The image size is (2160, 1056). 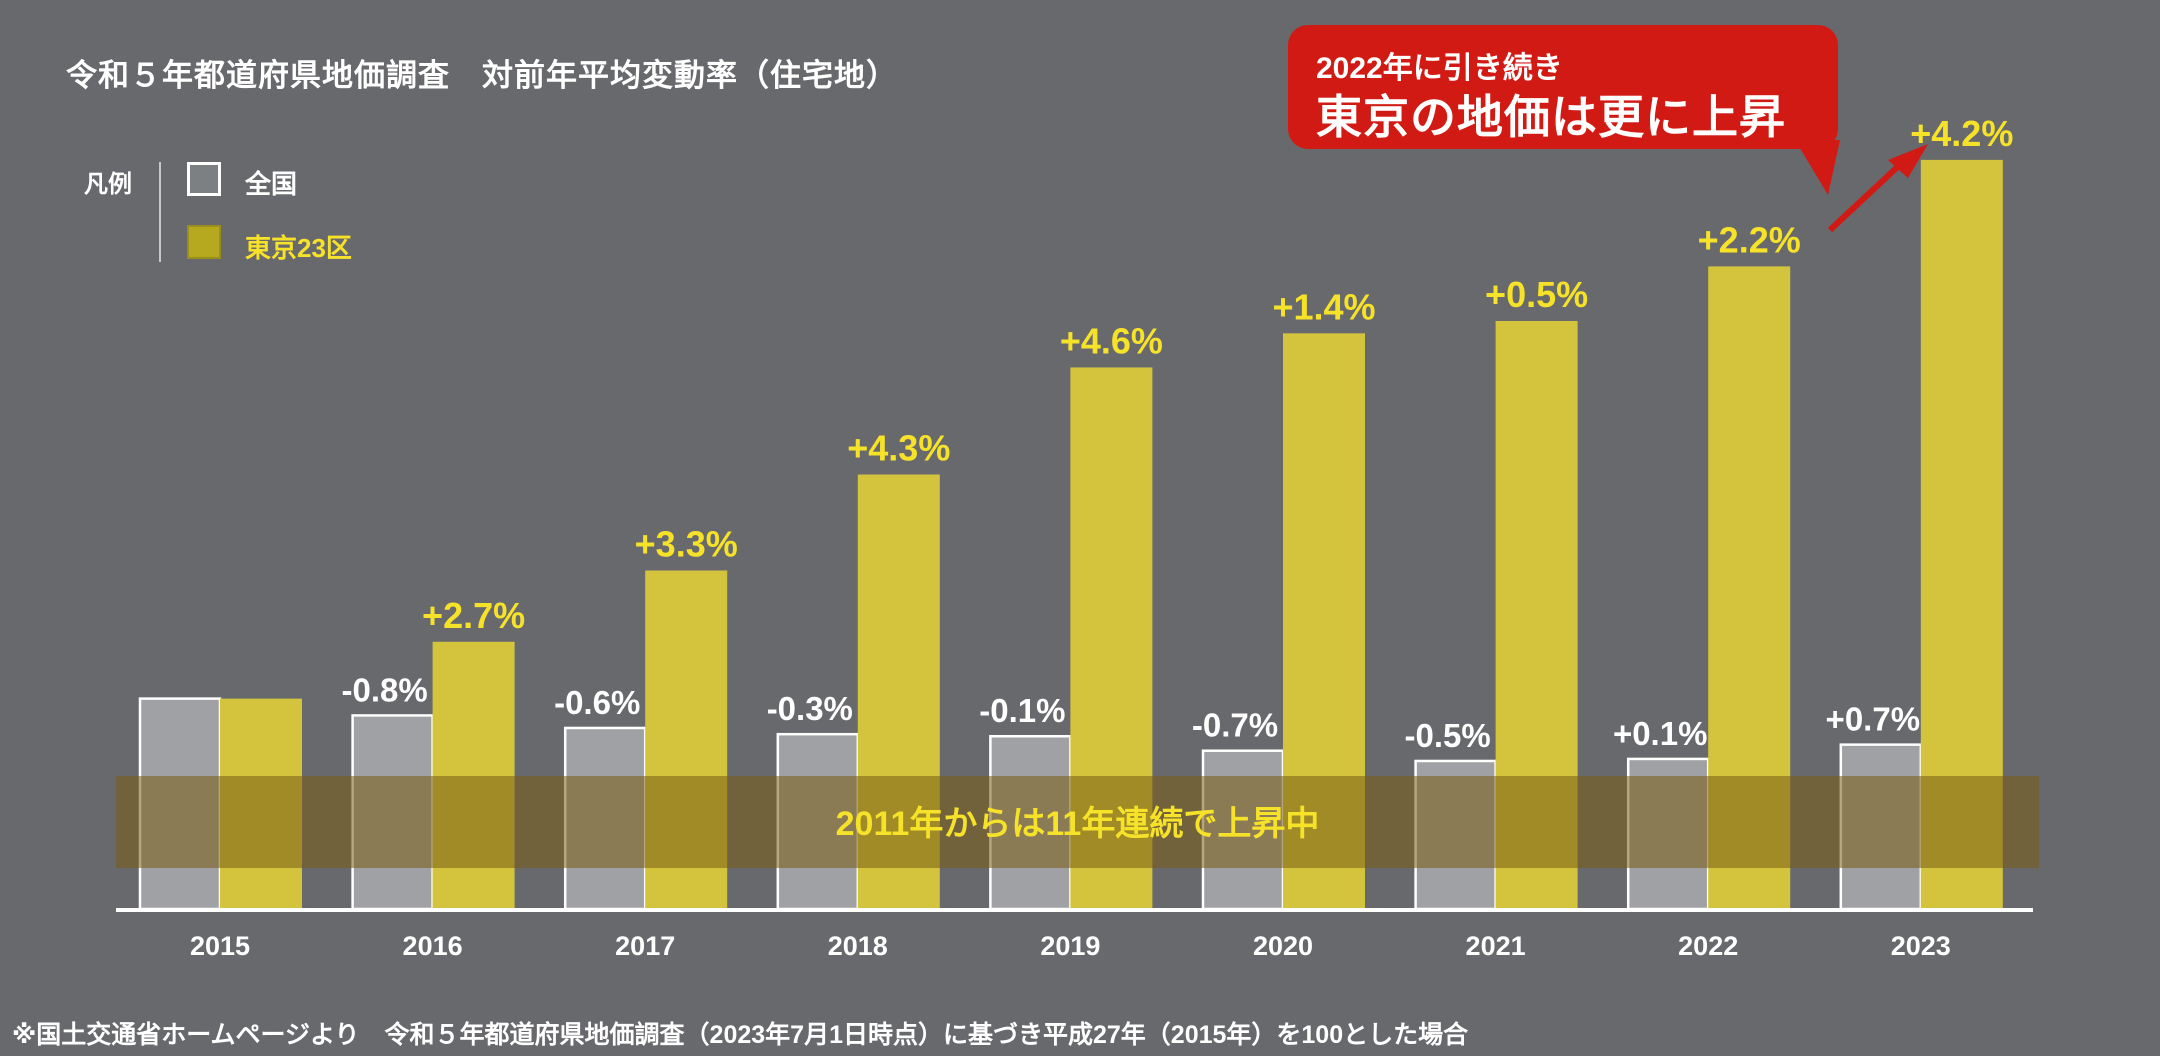 What do you see at coordinates (1111, 340) in the screenshot?
I see `data-label-tokyo: +4.6%` at bounding box center [1111, 340].